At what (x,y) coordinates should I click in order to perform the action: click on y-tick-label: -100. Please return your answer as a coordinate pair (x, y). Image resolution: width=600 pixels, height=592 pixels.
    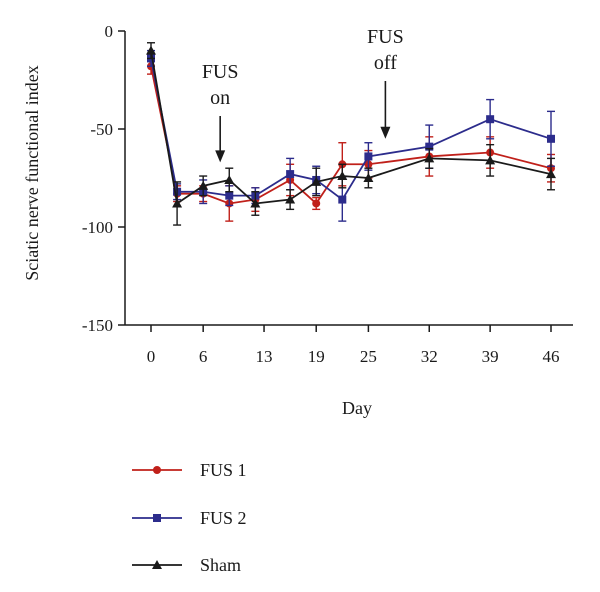
    Looking at the image, I should click on (97, 227).